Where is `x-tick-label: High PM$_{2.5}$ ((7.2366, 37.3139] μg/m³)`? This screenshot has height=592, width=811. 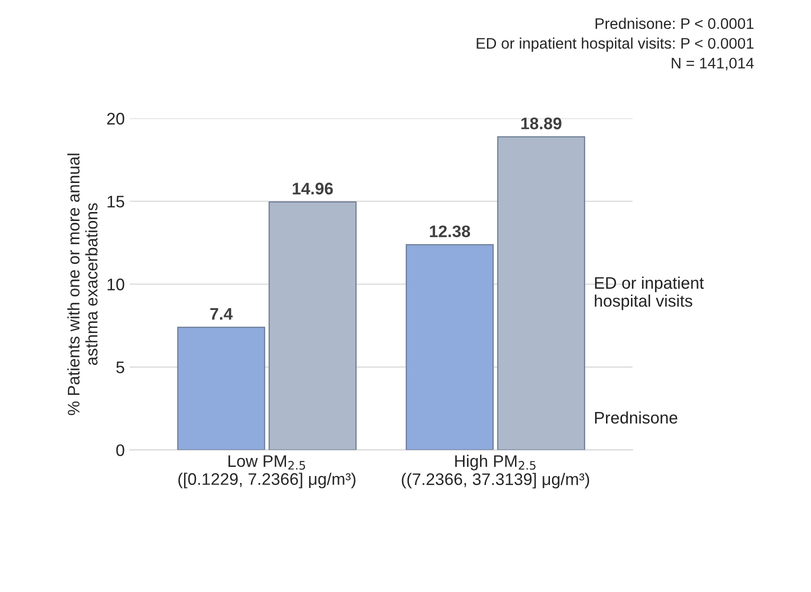 x-tick-label: High PM$_{2.5}$ ((7.2366, 37.3139] μg/m³) is located at coordinates (496, 471).